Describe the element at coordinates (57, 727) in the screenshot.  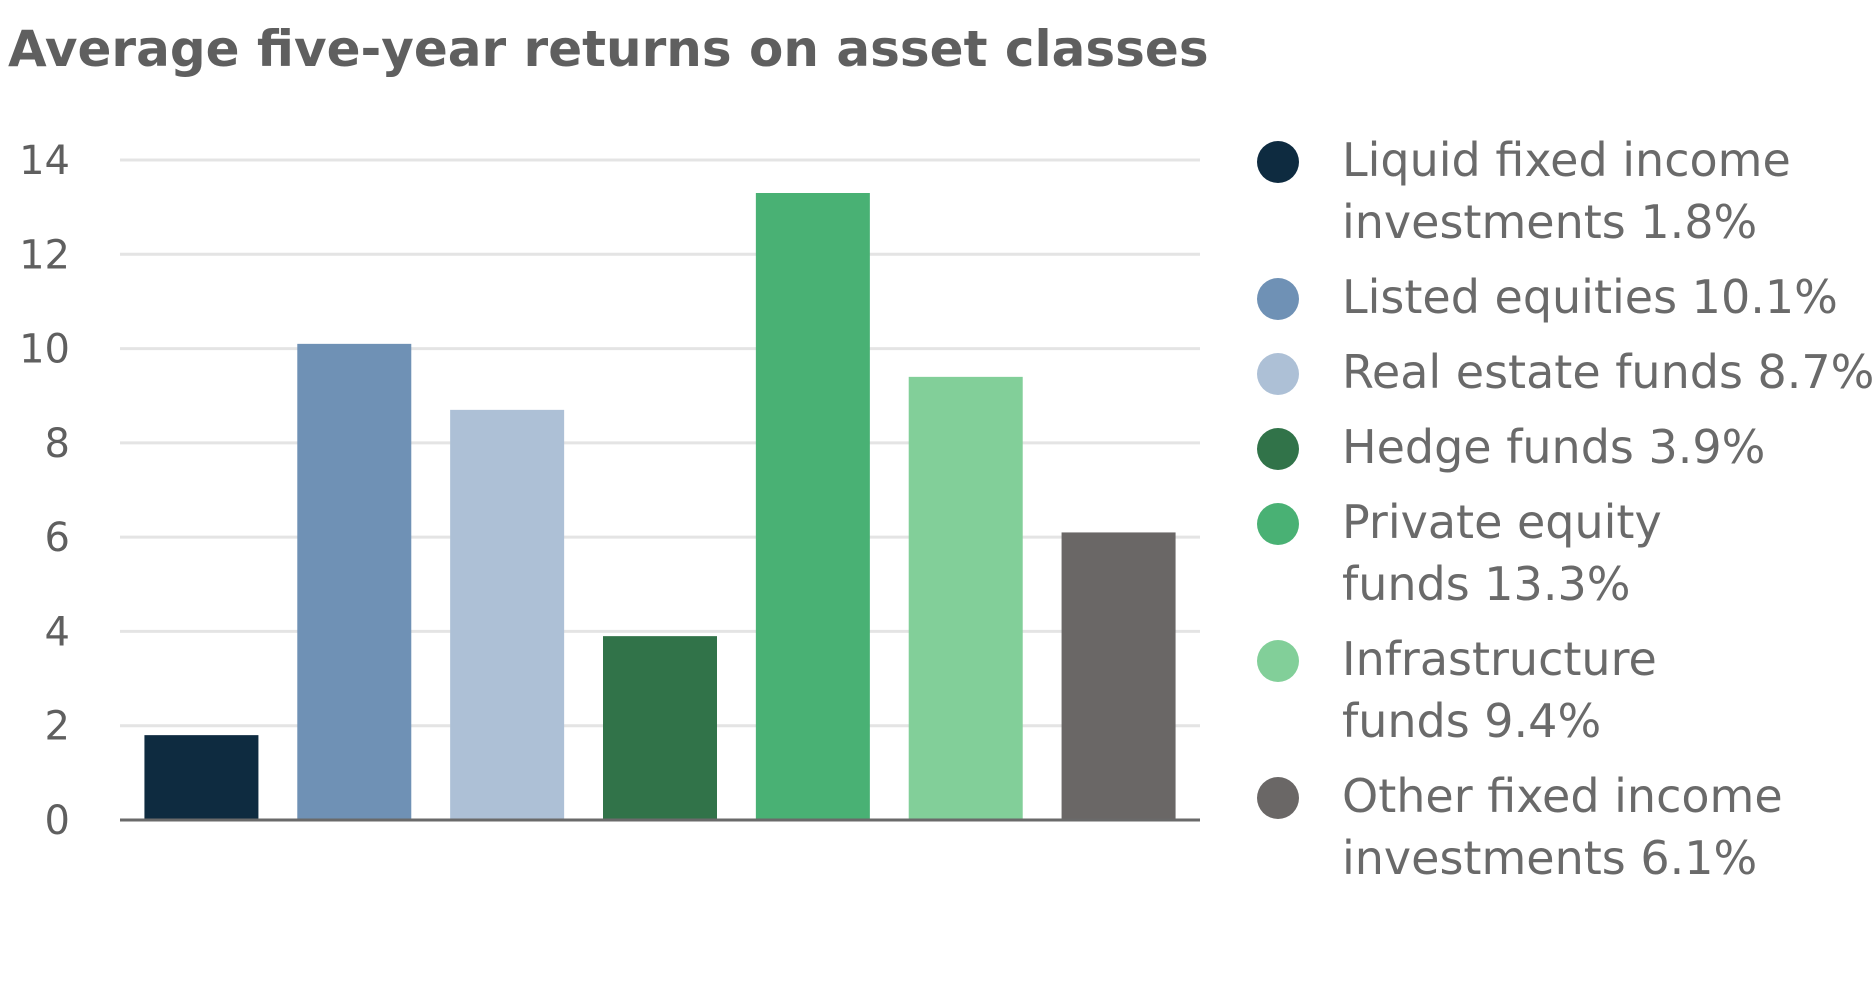
I see `y-tick-label: 2` at that location.